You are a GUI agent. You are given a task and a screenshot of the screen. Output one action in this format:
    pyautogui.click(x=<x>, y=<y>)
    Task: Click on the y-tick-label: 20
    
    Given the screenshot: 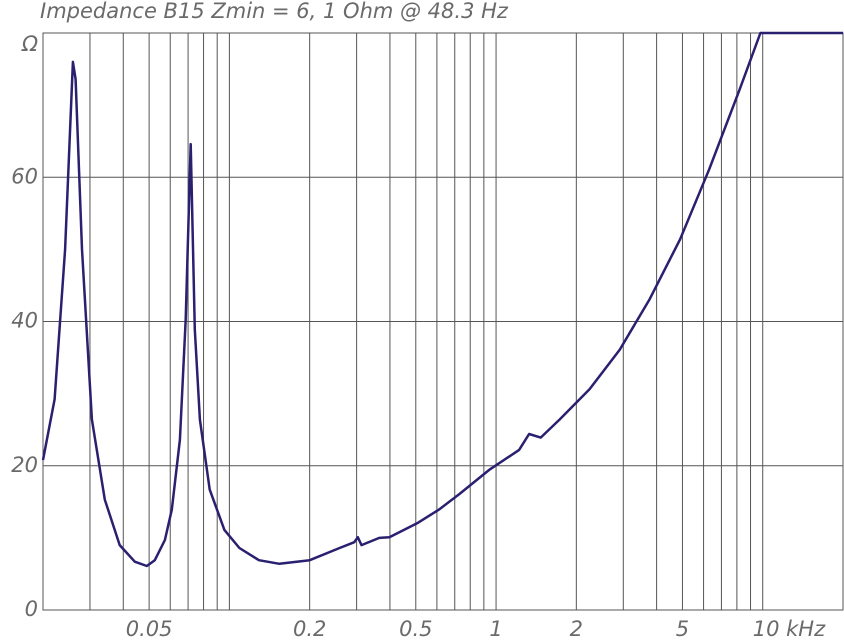 What is the action you would take?
    pyautogui.click(x=24, y=465)
    